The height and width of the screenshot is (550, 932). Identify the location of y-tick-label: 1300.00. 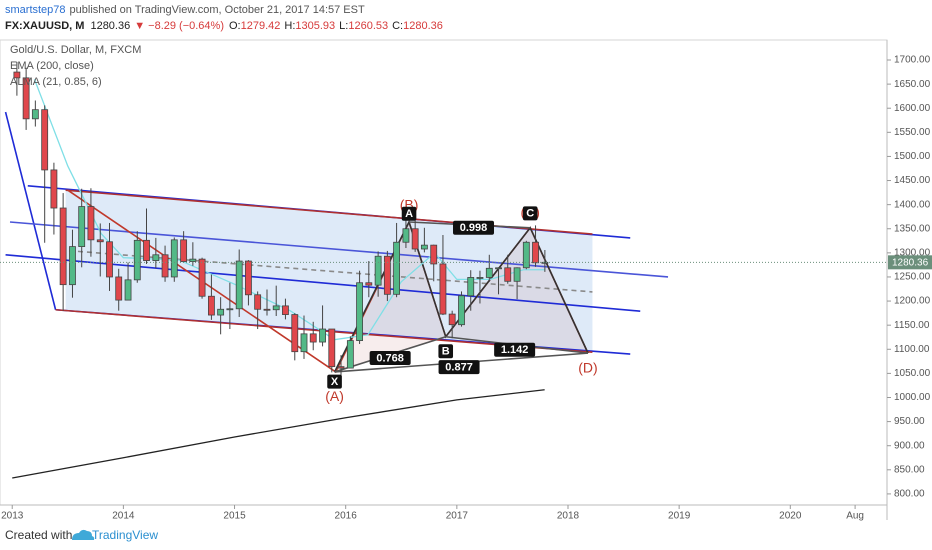
(912, 252).